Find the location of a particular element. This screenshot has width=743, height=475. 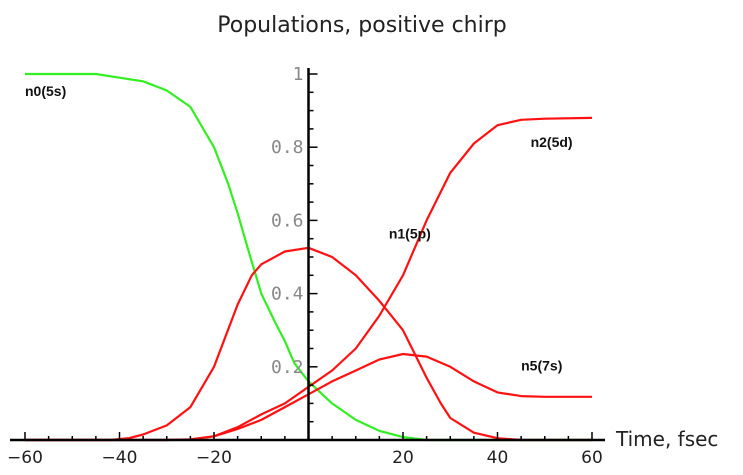

y-tick-label: 1 is located at coordinates (298, 74).